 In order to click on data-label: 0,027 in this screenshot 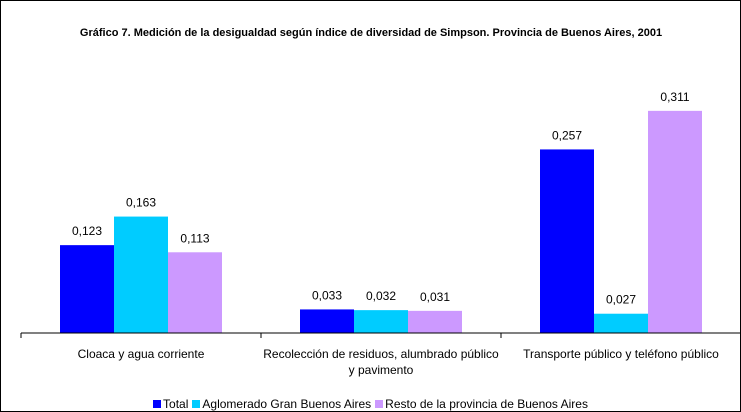, I will do `click(621, 300)`.